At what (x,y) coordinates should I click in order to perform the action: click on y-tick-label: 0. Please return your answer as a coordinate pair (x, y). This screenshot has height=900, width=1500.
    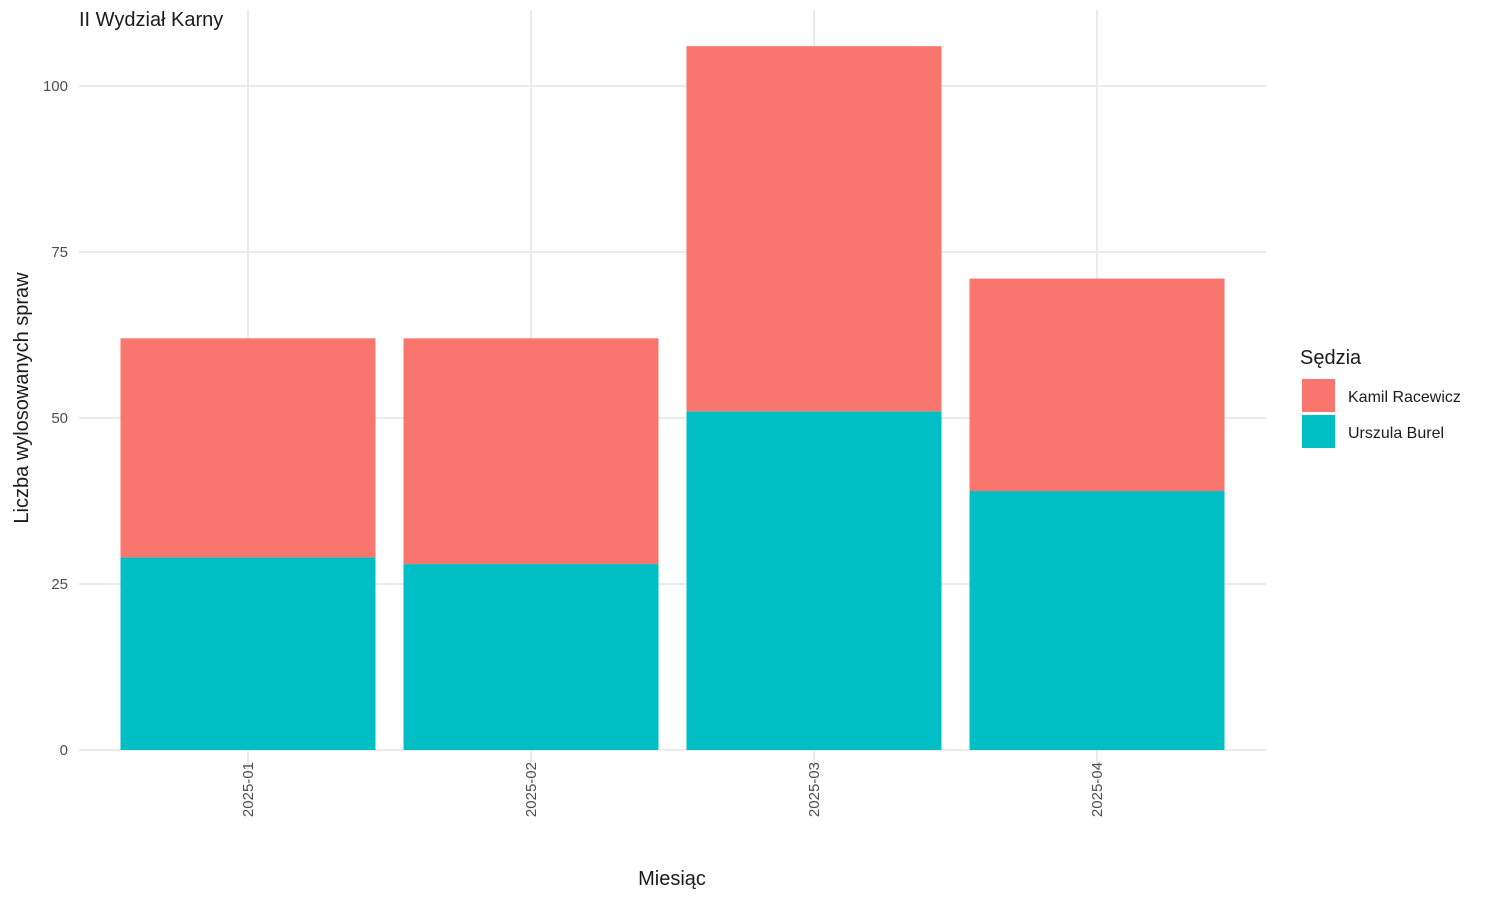
    Looking at the image, I should click on (64, 750).